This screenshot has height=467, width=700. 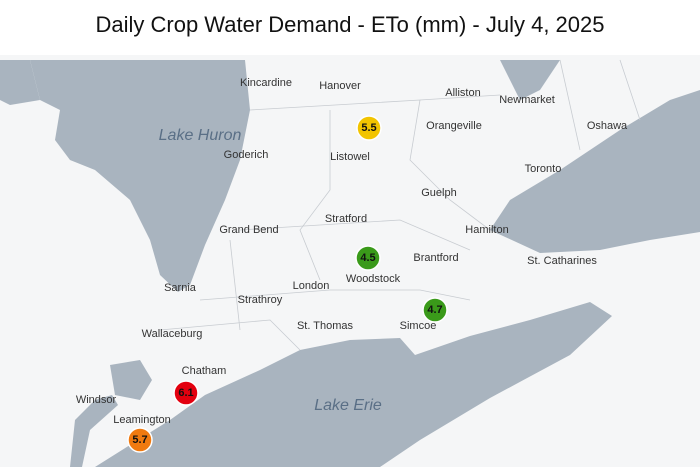 I want to click on city-label: Leamington, so click(x=142, y=420).